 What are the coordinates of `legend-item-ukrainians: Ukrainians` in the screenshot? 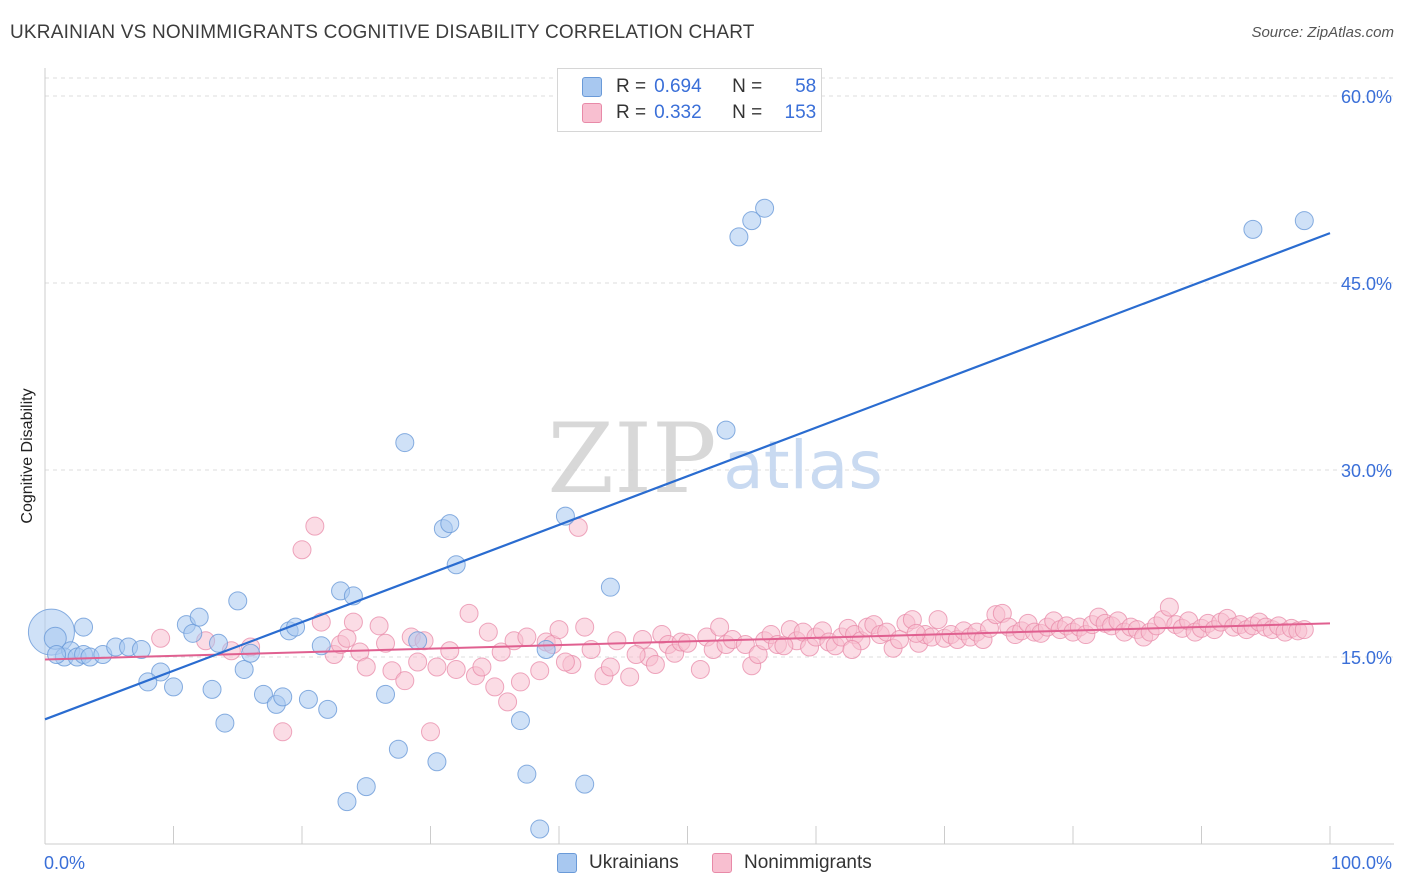 It's located at (618, 863).